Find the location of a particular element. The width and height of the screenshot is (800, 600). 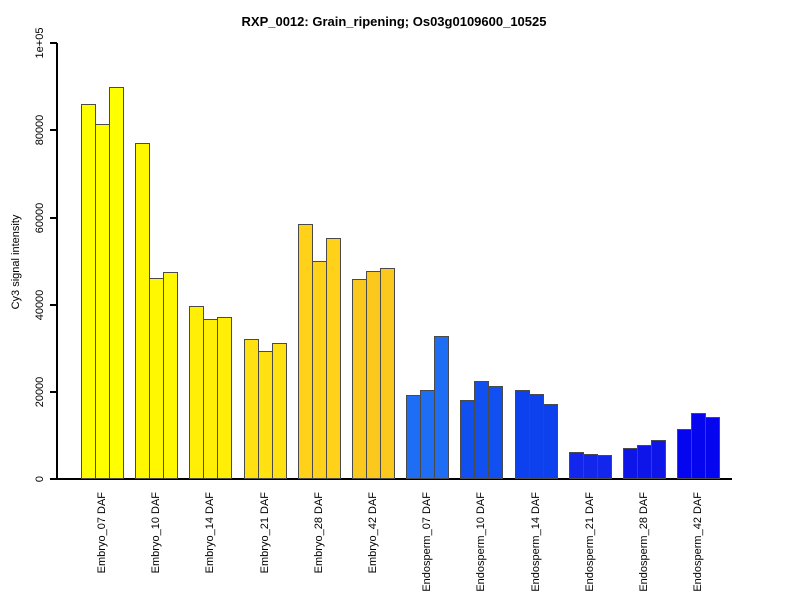

x-category-label: Embryo_14 DAF is located at coordinates (210, 533).